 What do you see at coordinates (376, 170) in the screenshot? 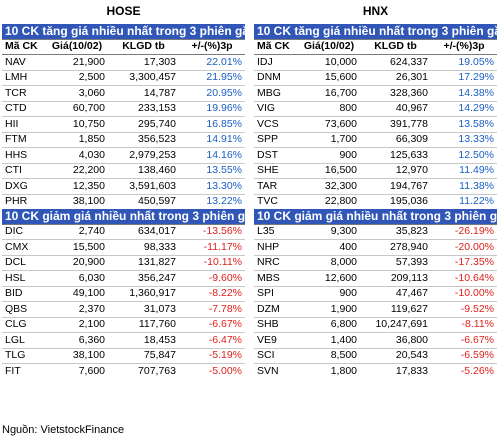
I see `table-row: SHE 16,500 12,970 11.49%` at bounding box center [376, 170].